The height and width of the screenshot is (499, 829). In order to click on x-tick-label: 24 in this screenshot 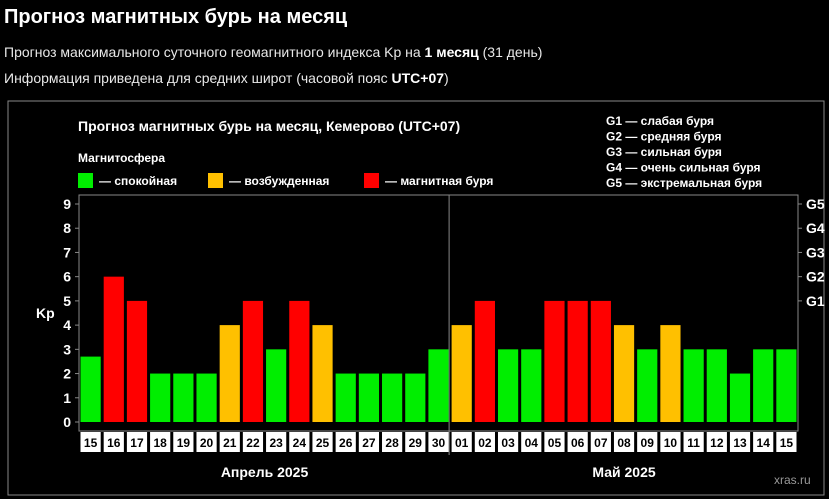, I will do `click(300, 443)`.